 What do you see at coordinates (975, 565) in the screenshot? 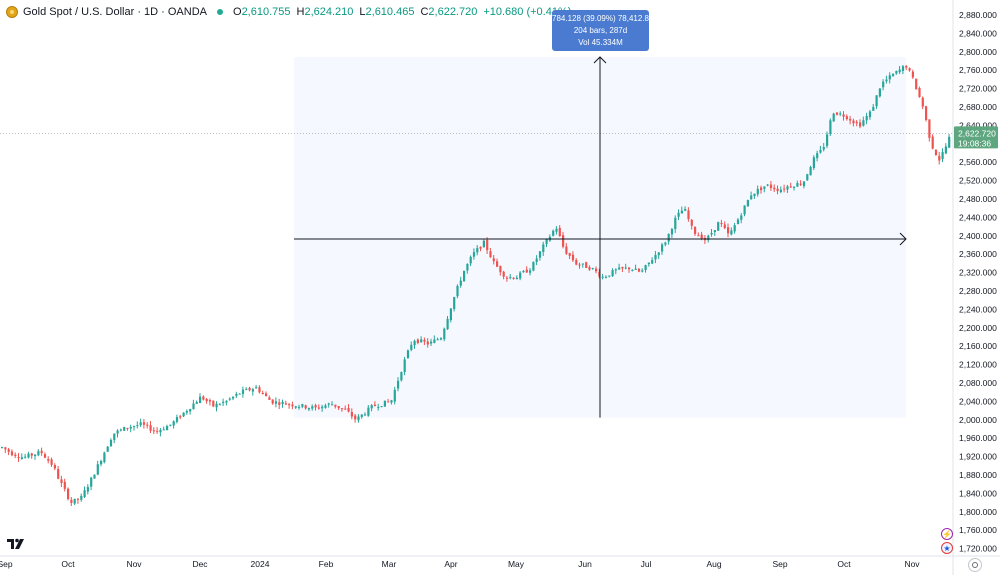
I see `settings-icon` at bounding box center [975, 565].